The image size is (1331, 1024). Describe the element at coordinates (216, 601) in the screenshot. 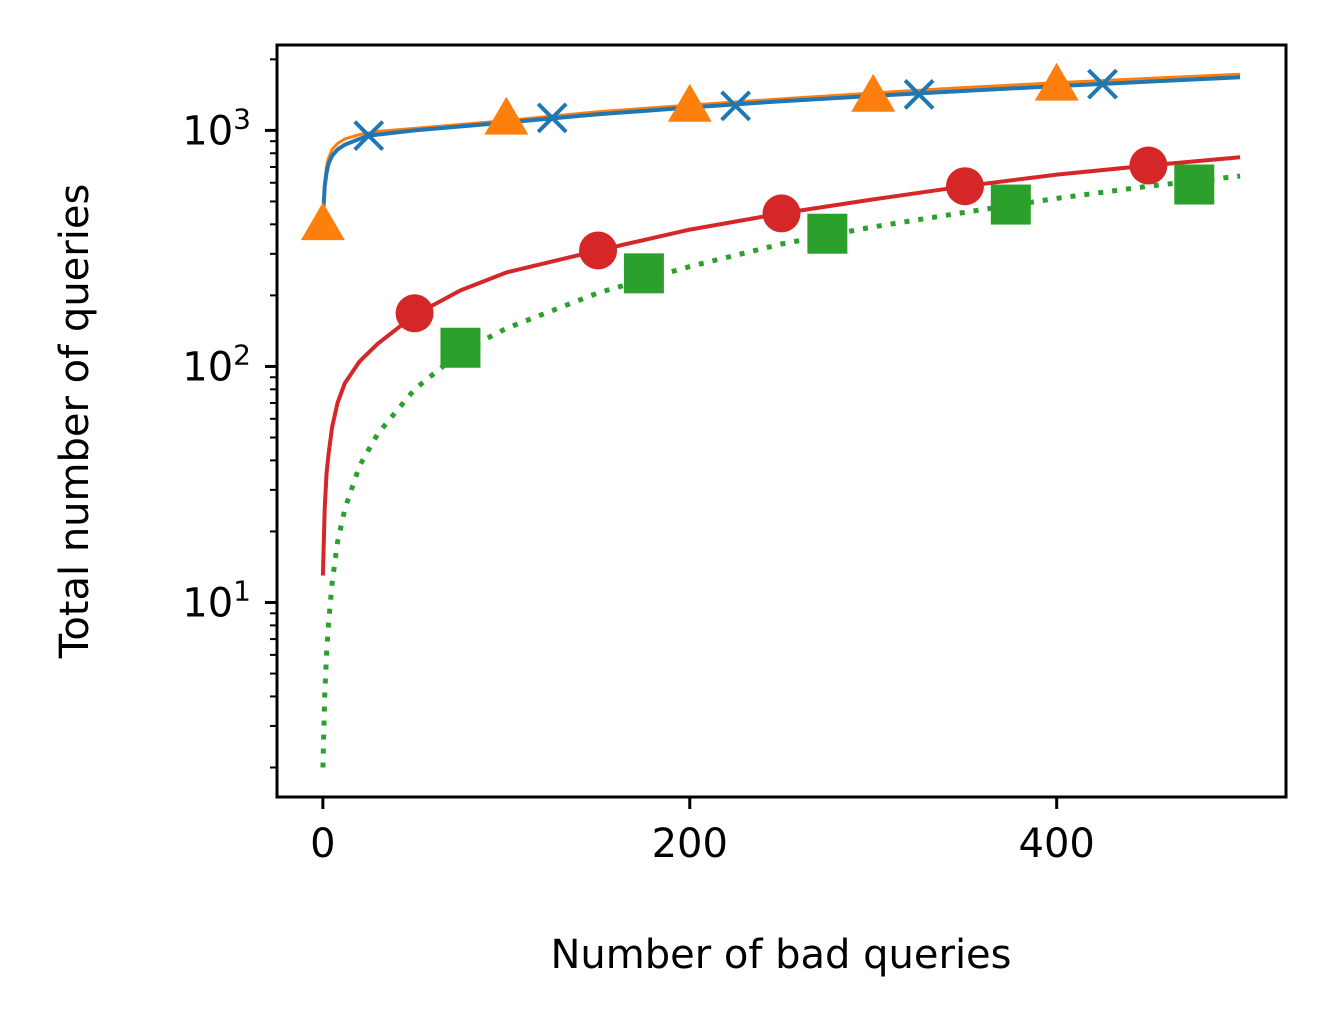

I see `y-tick-label: 10¹` at that location.